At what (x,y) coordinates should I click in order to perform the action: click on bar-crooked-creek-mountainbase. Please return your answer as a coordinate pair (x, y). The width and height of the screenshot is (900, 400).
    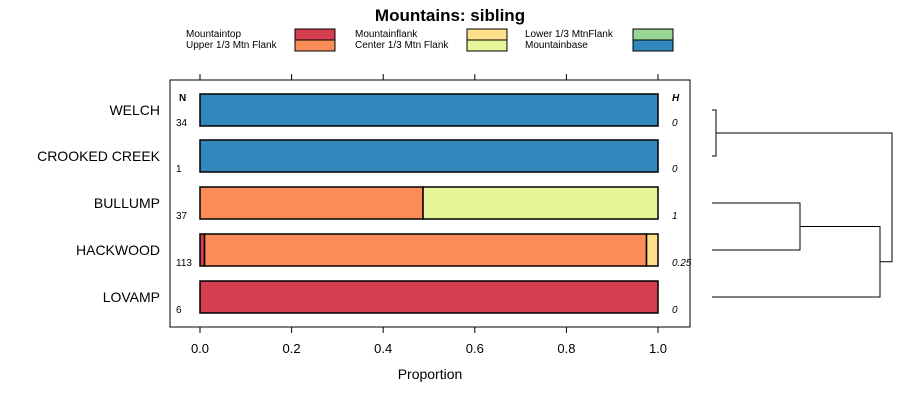
    Looking at the image, I should click on (429, 156).